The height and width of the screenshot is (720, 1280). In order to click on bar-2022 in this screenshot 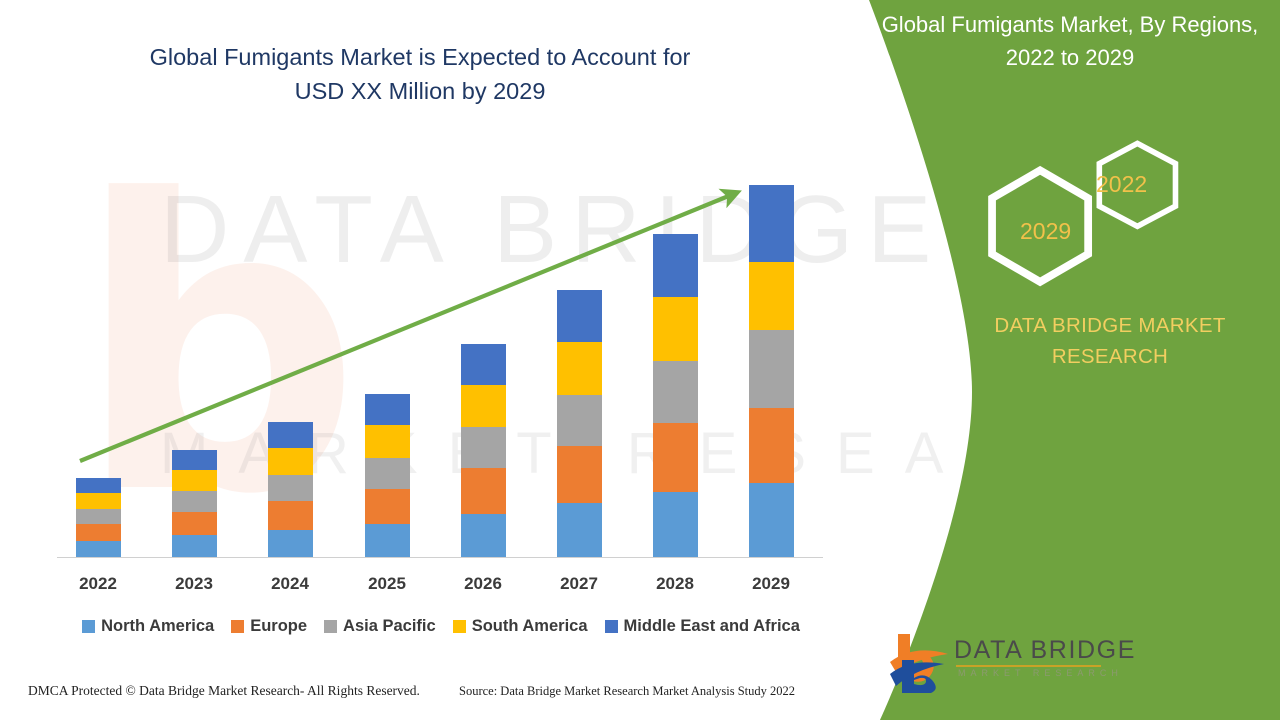, I will do `click(98, 517)`.